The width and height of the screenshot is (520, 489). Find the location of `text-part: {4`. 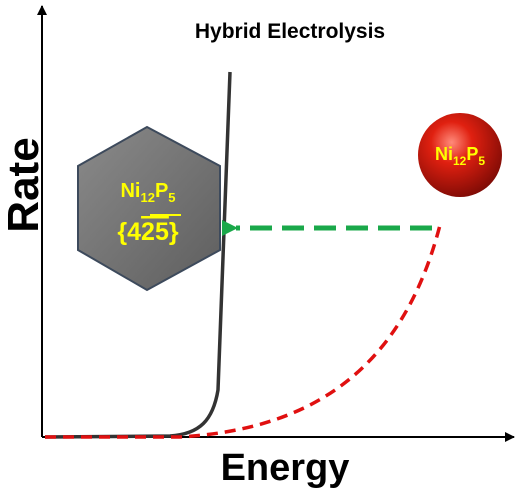

text-part: {4 is located at coordinates (129, 232).